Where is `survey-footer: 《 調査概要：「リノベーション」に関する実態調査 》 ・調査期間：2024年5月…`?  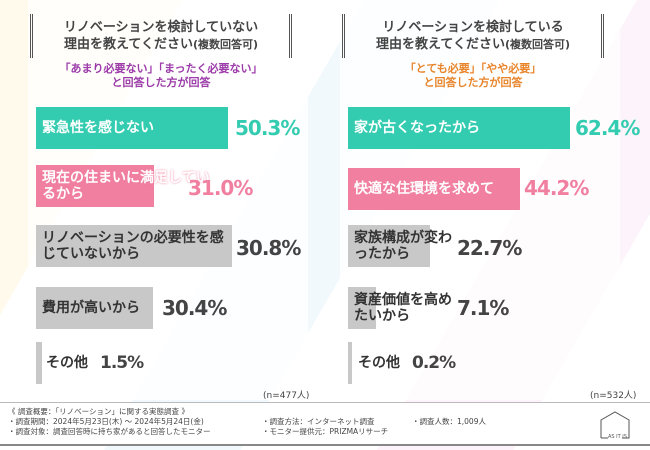 survey-footer: 《 調査概要：「リノベーション」に関する実態調査 》 ・調査期間：2024年5月… is located at coordinates (325, 424).